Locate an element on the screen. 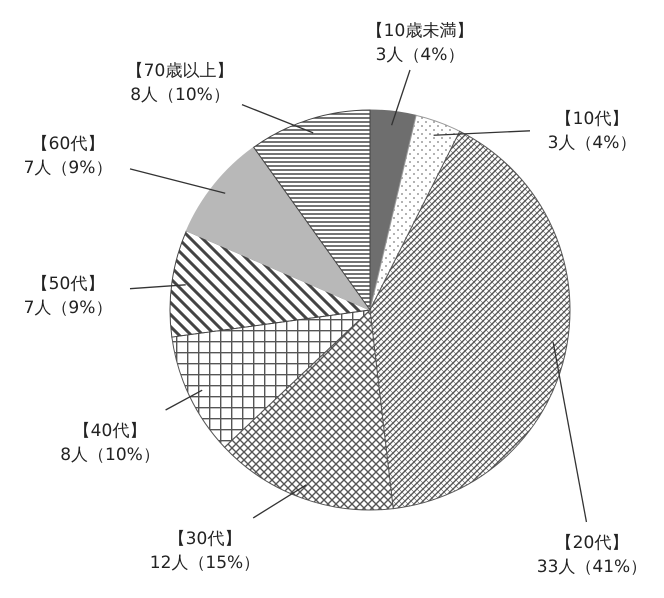 This screenshot has width=664, height=598. slice-label: 【20代】 is located at coordinates (592, 543).